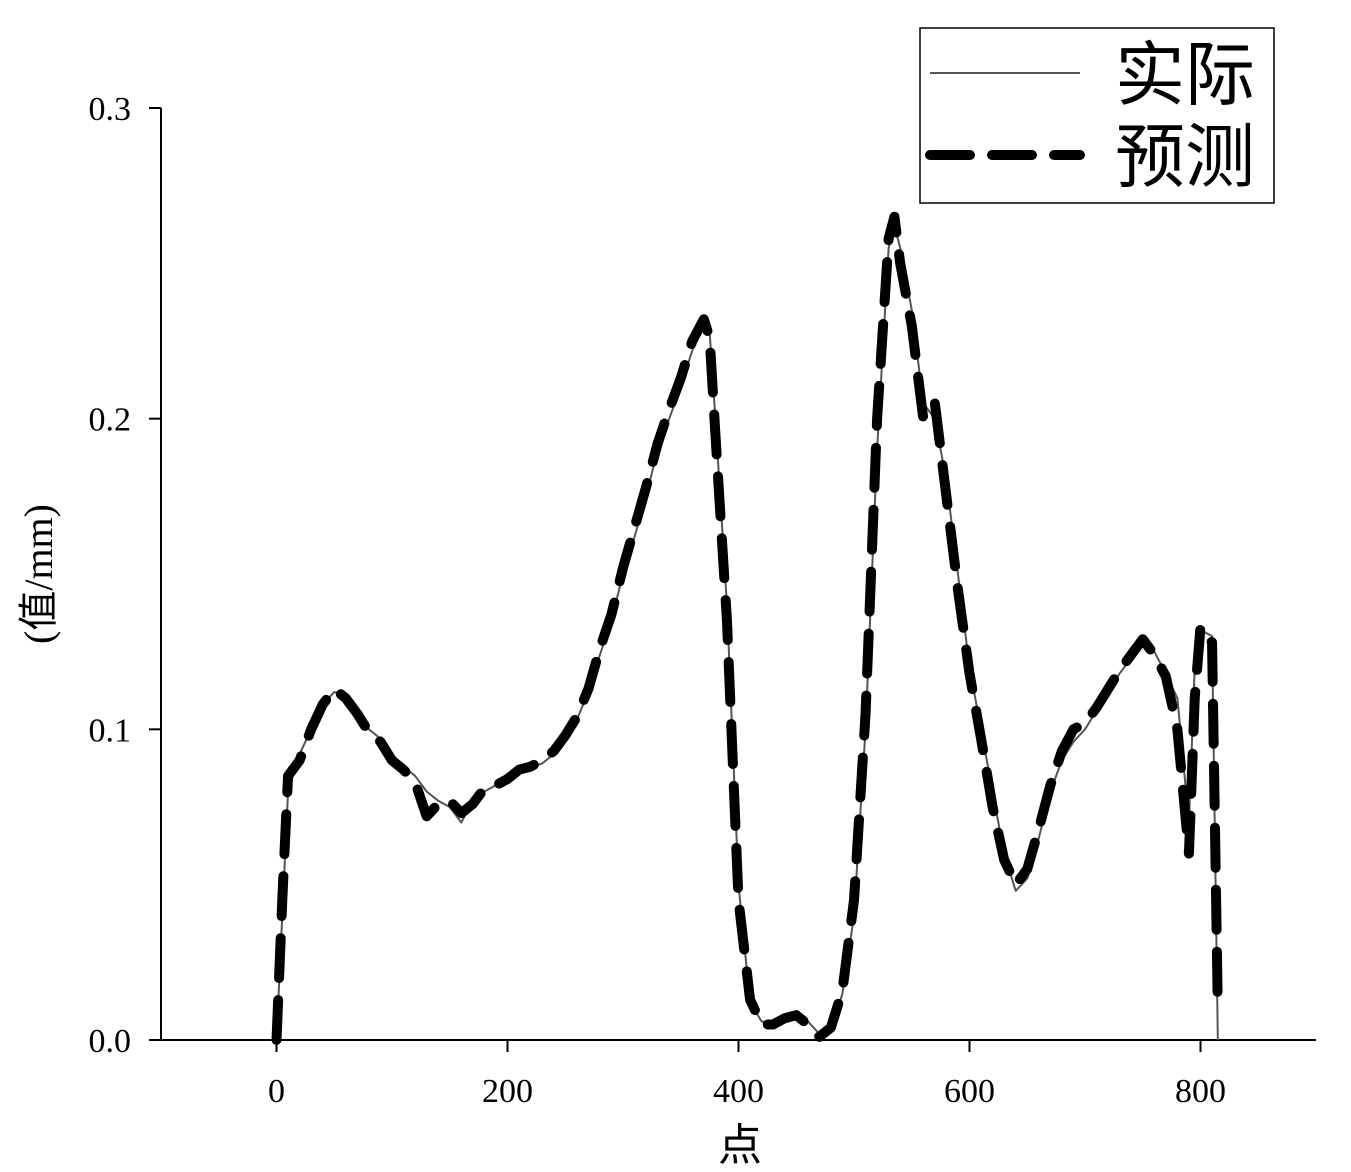 Image resolution: width=1351 pixels, height=1172 pixels. I want to click on x-axis-label: 点, so click(740, 1145).